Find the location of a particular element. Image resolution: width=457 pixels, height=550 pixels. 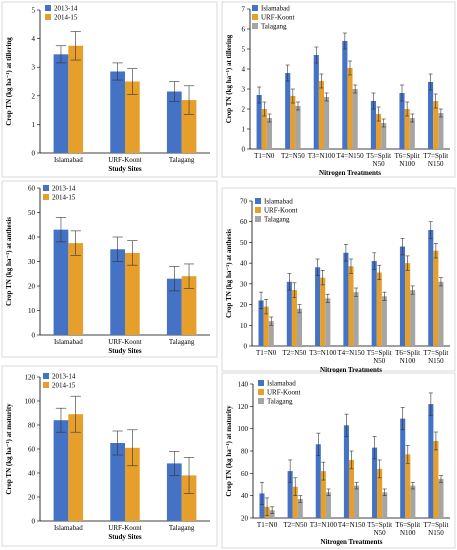

legend-label: 2013-14 is located at coordinates (64, 377).